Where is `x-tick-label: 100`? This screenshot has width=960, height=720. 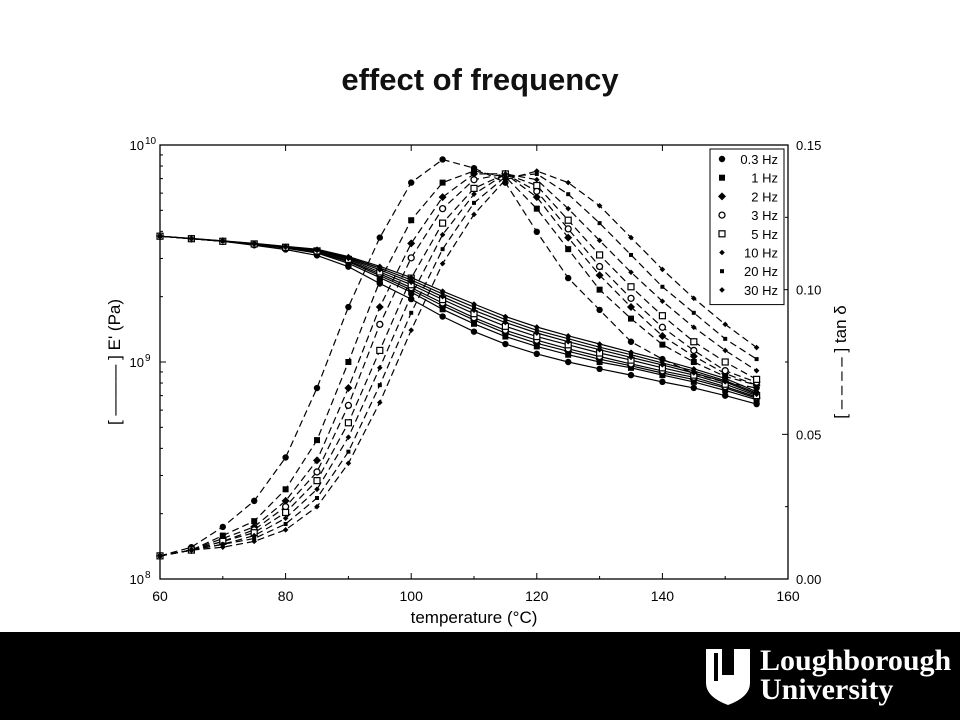
x-tick-label: 100 is located at coordinates (412, 596).